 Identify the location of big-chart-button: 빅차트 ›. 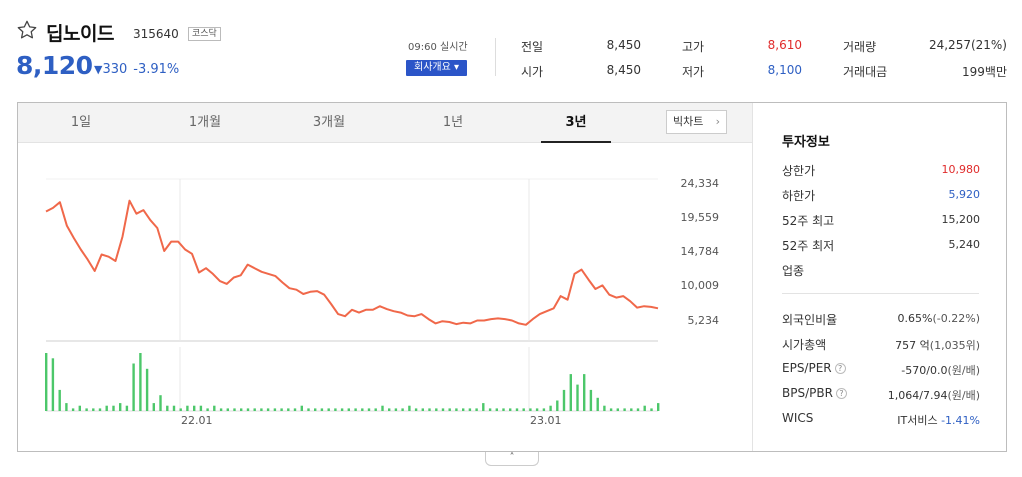
(696, 122).